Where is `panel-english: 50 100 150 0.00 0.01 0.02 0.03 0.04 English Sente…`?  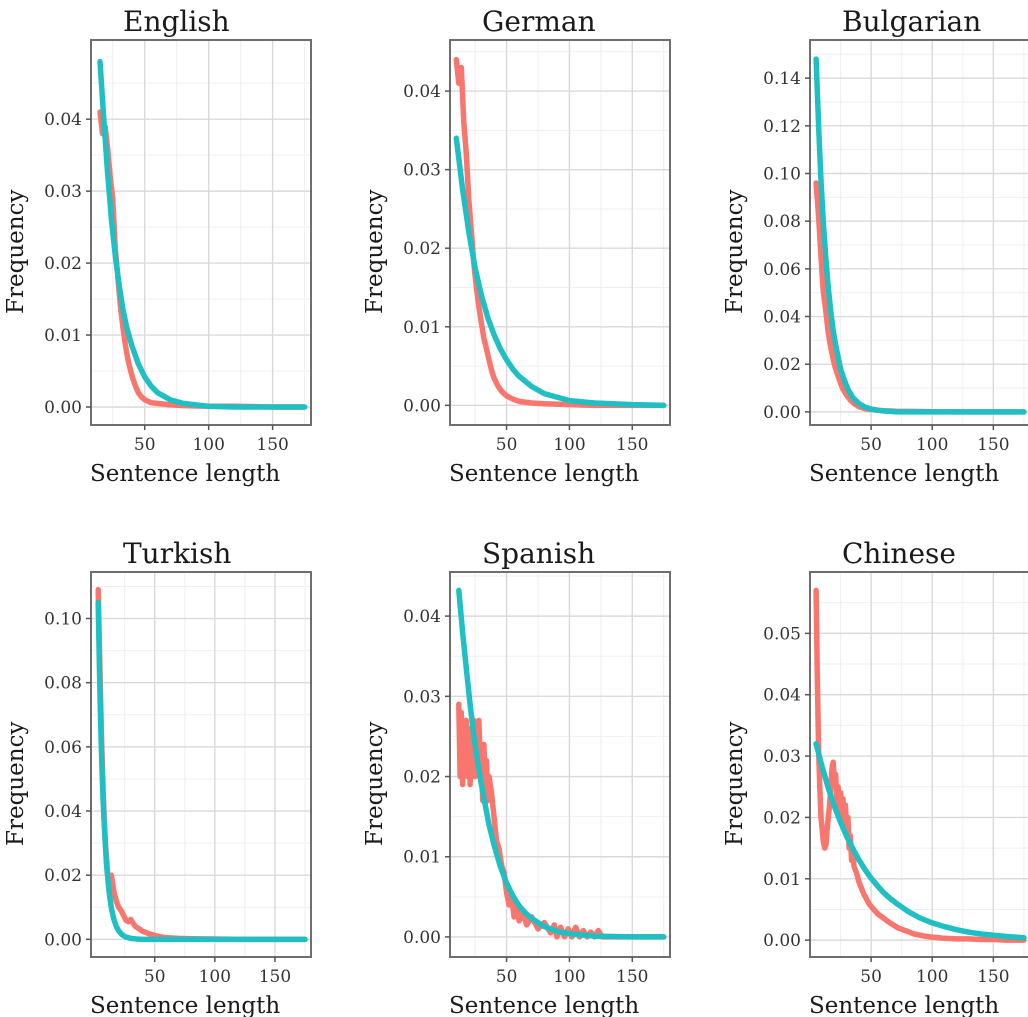
panel-english: 50 100 150 0.00 0.01 0.02 0.03 0.04 English Sente… is located at coordinates (157, 246).